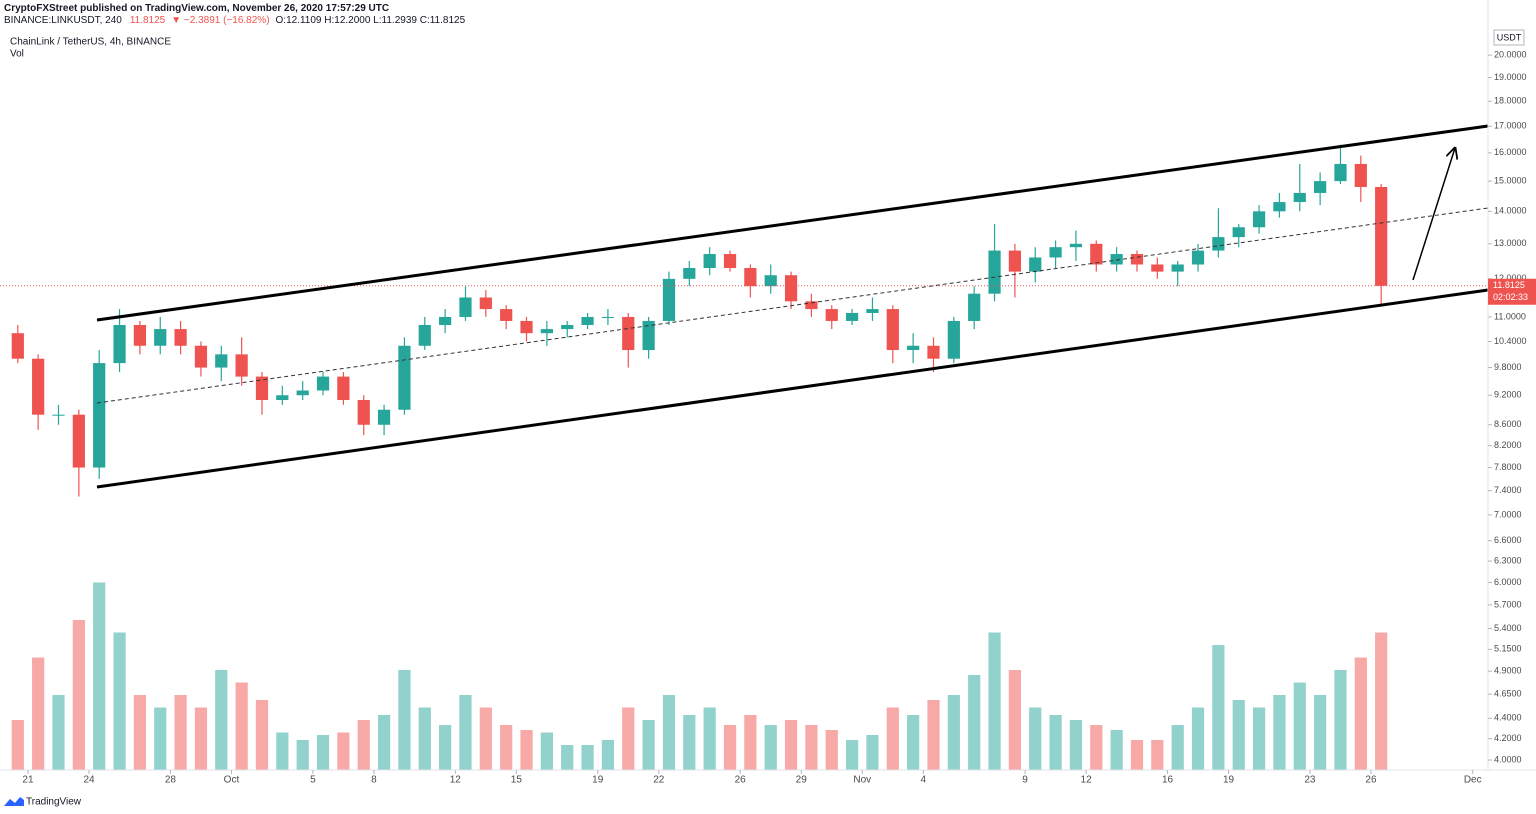 Image resolution: width=1536 pixels, height=814 pixels. What do you see at coordinates (1510, 101) in the screenshot?
I see `y-tick-label: 18.0000` at bounding box center [1510, 101].